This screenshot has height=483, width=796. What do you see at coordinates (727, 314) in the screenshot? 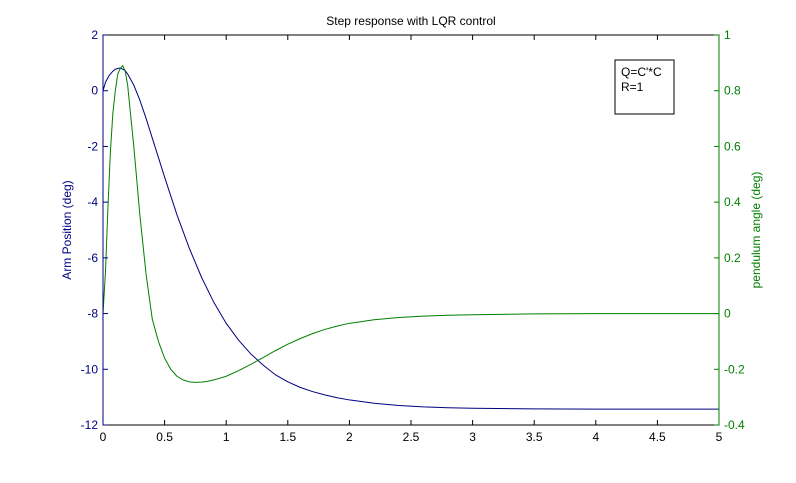
I see `y-right-tick-label: 0` at bounding box center [727, 314].